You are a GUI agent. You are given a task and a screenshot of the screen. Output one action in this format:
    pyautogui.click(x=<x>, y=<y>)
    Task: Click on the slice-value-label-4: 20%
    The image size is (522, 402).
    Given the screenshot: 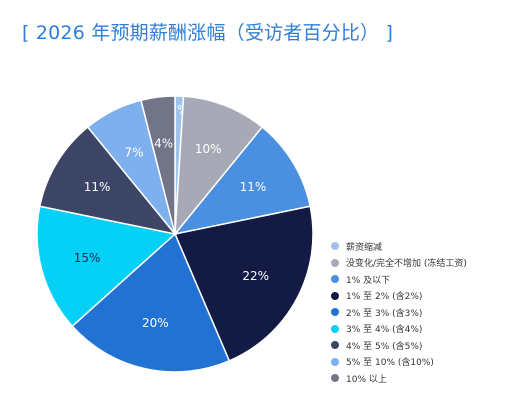 What is the action you would take?
    pyautogui.click(x=155, y=323)
    